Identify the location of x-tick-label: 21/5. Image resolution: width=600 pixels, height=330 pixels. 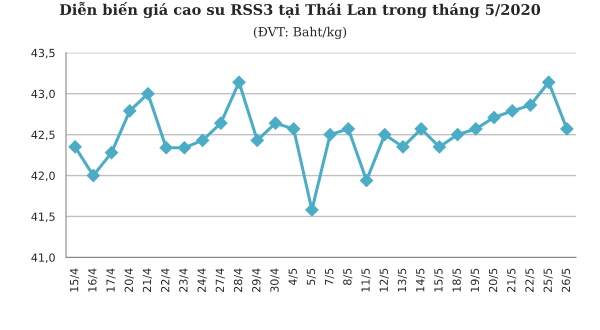
(511, 280).